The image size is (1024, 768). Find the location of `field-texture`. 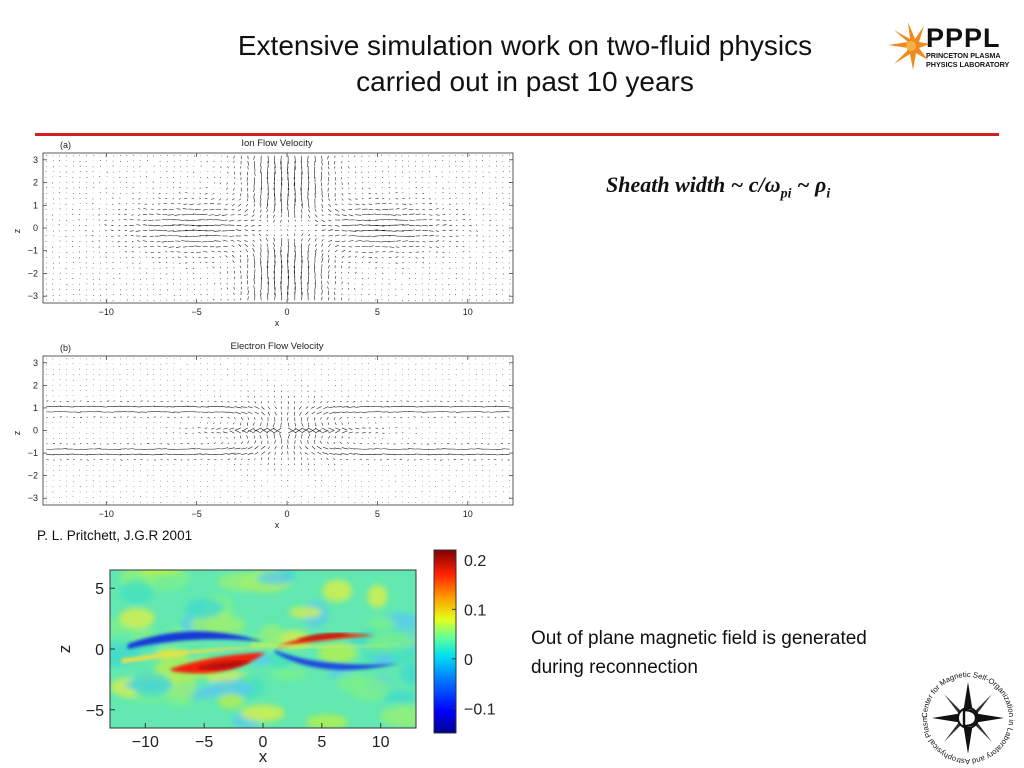

field-texture is located at coordinates (275, 578).